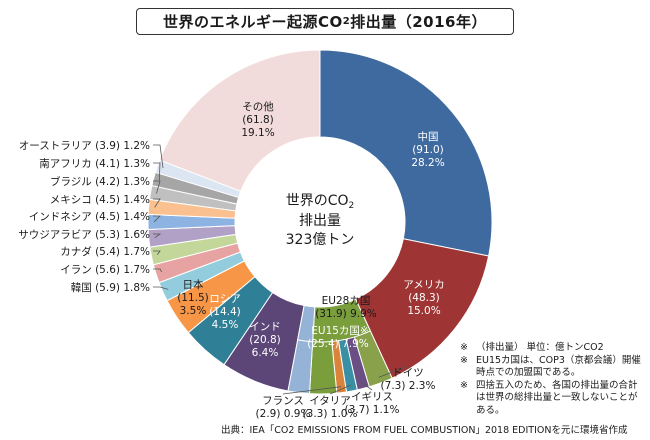 Image resolution: width=650 pixels, height=440 pixels. I want to click on eu28-band, so click(306, 323).